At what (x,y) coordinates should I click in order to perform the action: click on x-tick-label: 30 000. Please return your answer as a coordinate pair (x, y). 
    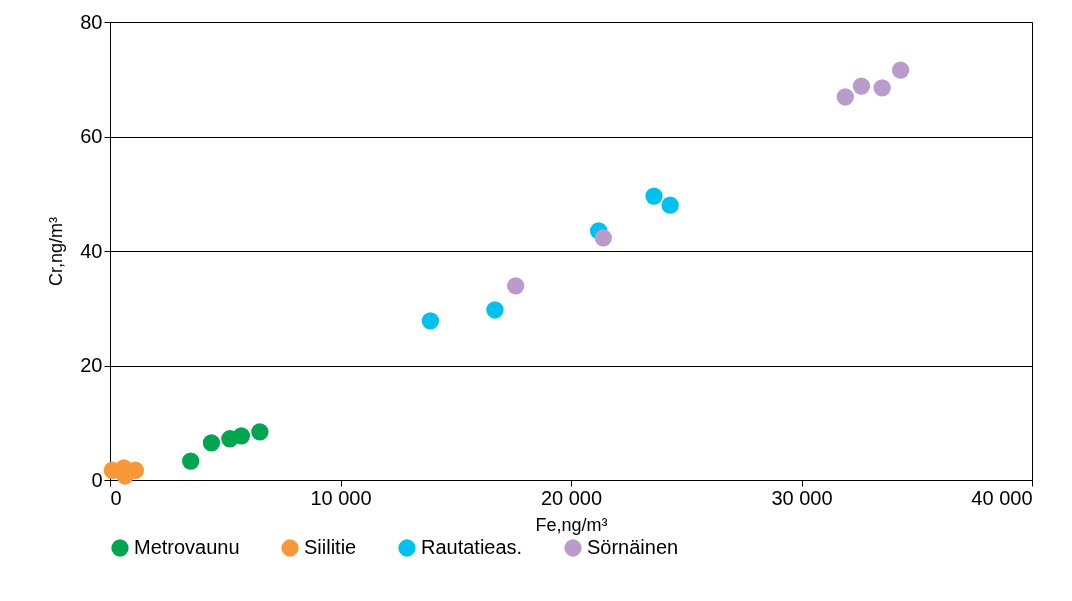
    Looking at the image, I should click on (802, 497).